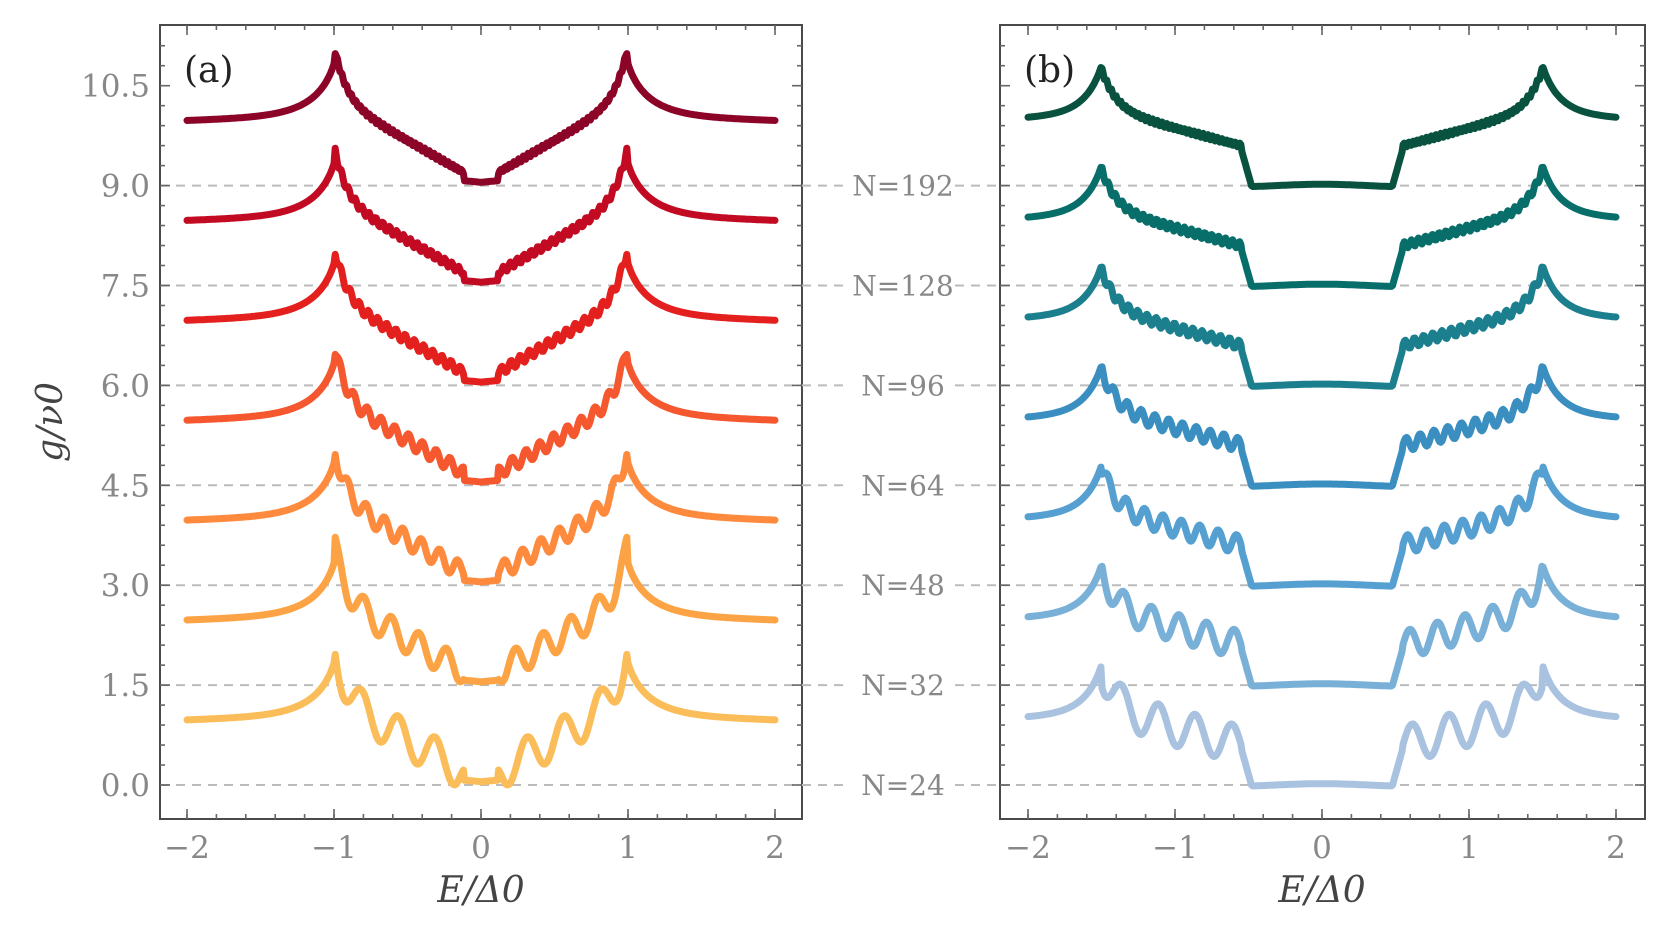 Image resolution: width=1662 pixels, height=936 pixels. I want to click on y-tick-label: 4.5, so click(125, 486).